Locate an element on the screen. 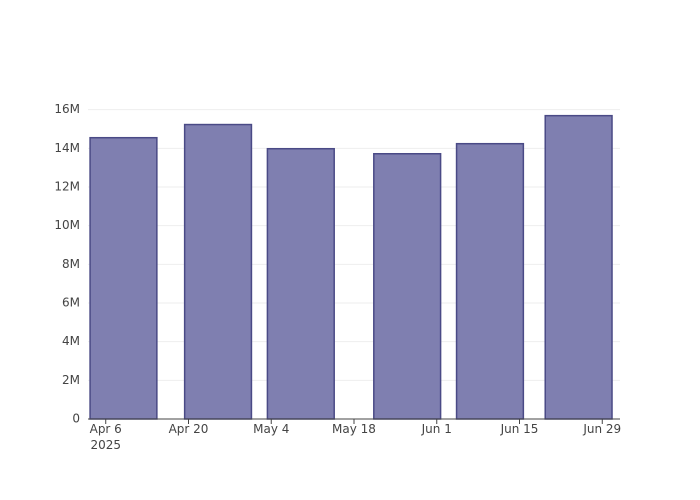  x-tick-label: Jun 1 is located at coordinates (436, 429).